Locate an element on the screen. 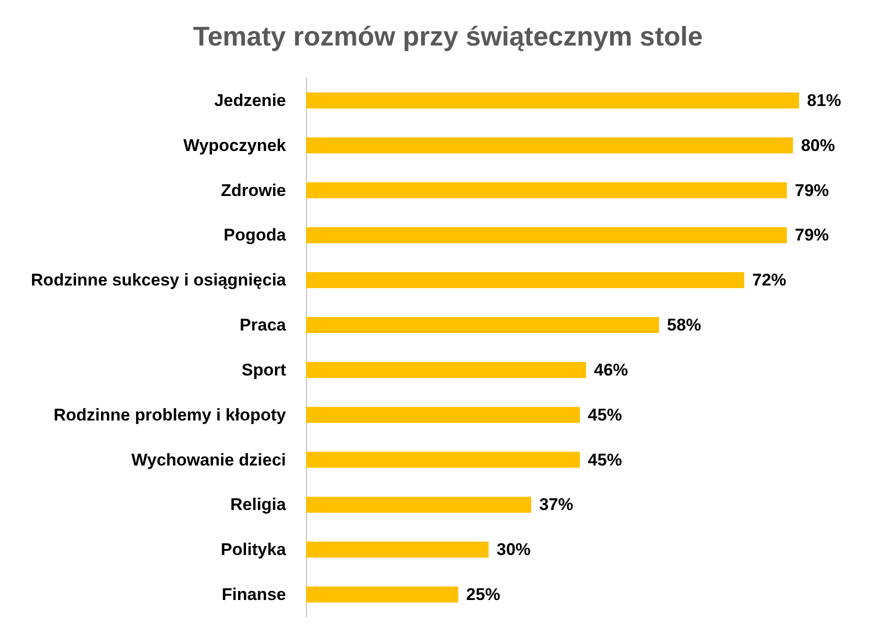 The width and height of the screenshot is (896, 639). data-label: 25% is located at coordinates (483, 594).